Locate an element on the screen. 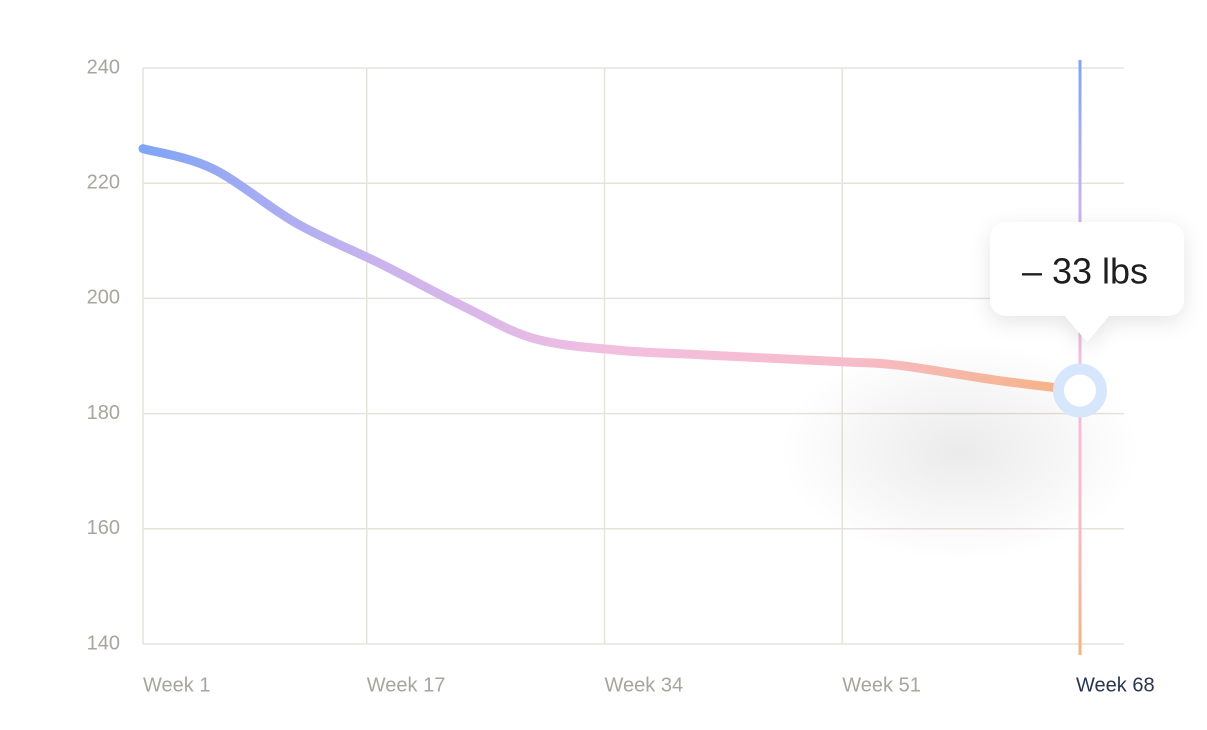 This screenshot has height=730, width=1207. y-tick-label: 240 is located at coordinates (103, 67).